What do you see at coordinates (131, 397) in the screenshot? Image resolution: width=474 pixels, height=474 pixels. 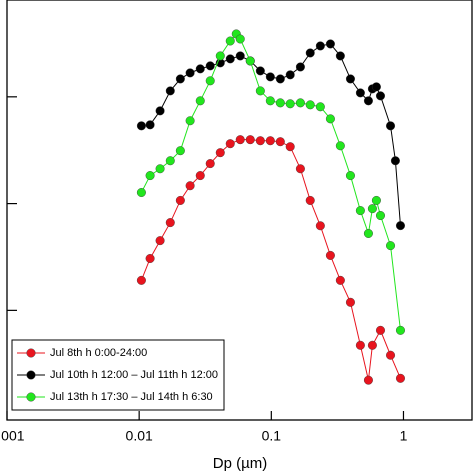 I see `legend-label: Jul 13th h 17:30 – Jul 14th h 6:30` at bounding box center [131, 397].